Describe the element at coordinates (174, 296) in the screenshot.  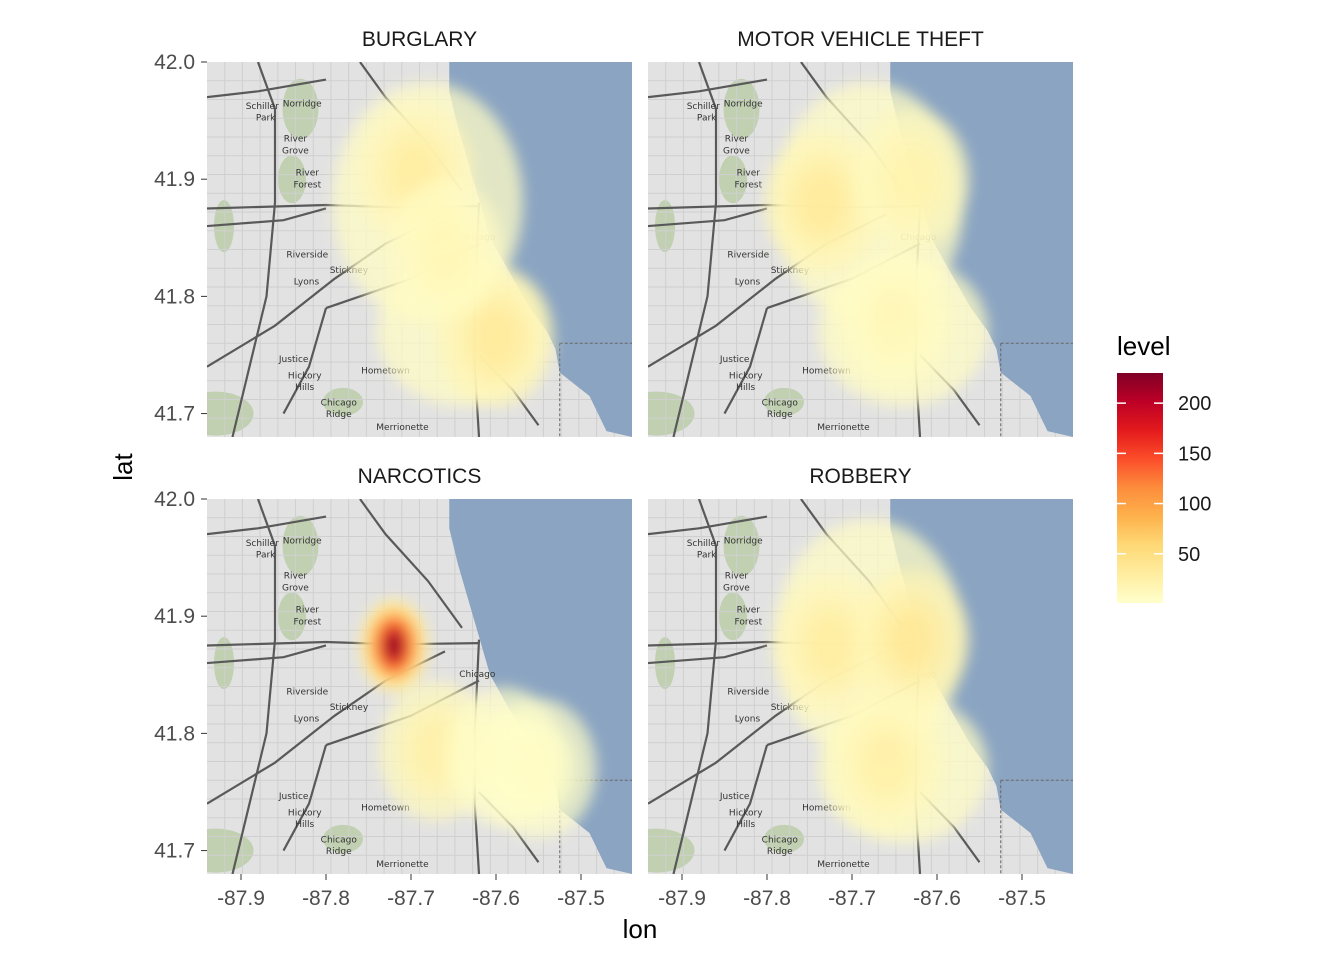
I see `y-tick-label: 41.8` at that location.